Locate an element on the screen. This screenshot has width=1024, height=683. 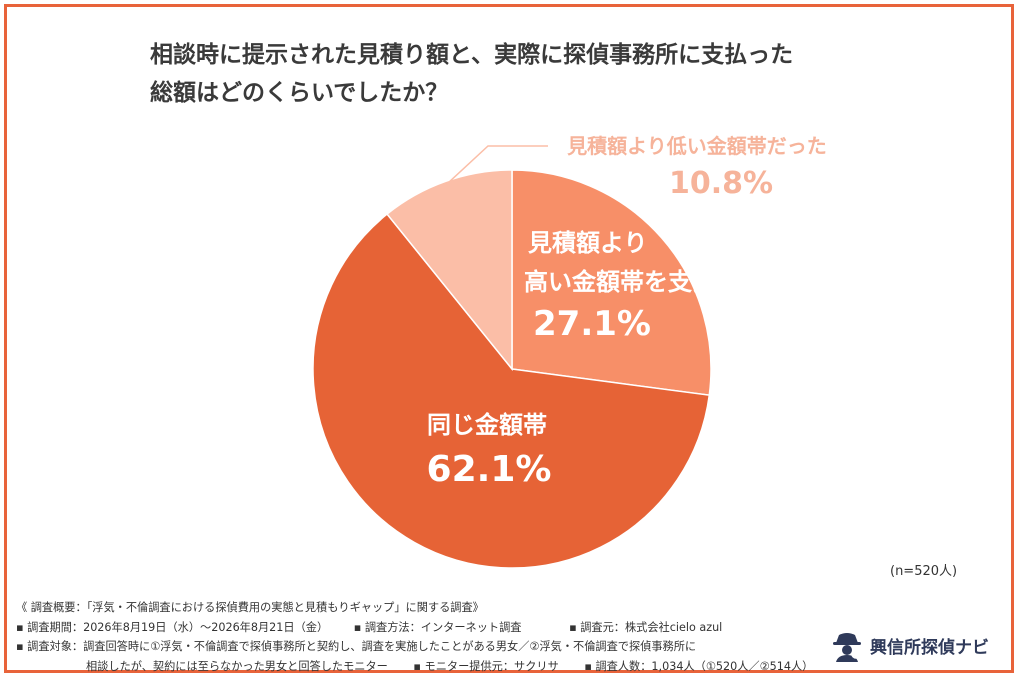
title-line-2: 総額はどのくらいでしたか？ is located at coordinates (299, 93).